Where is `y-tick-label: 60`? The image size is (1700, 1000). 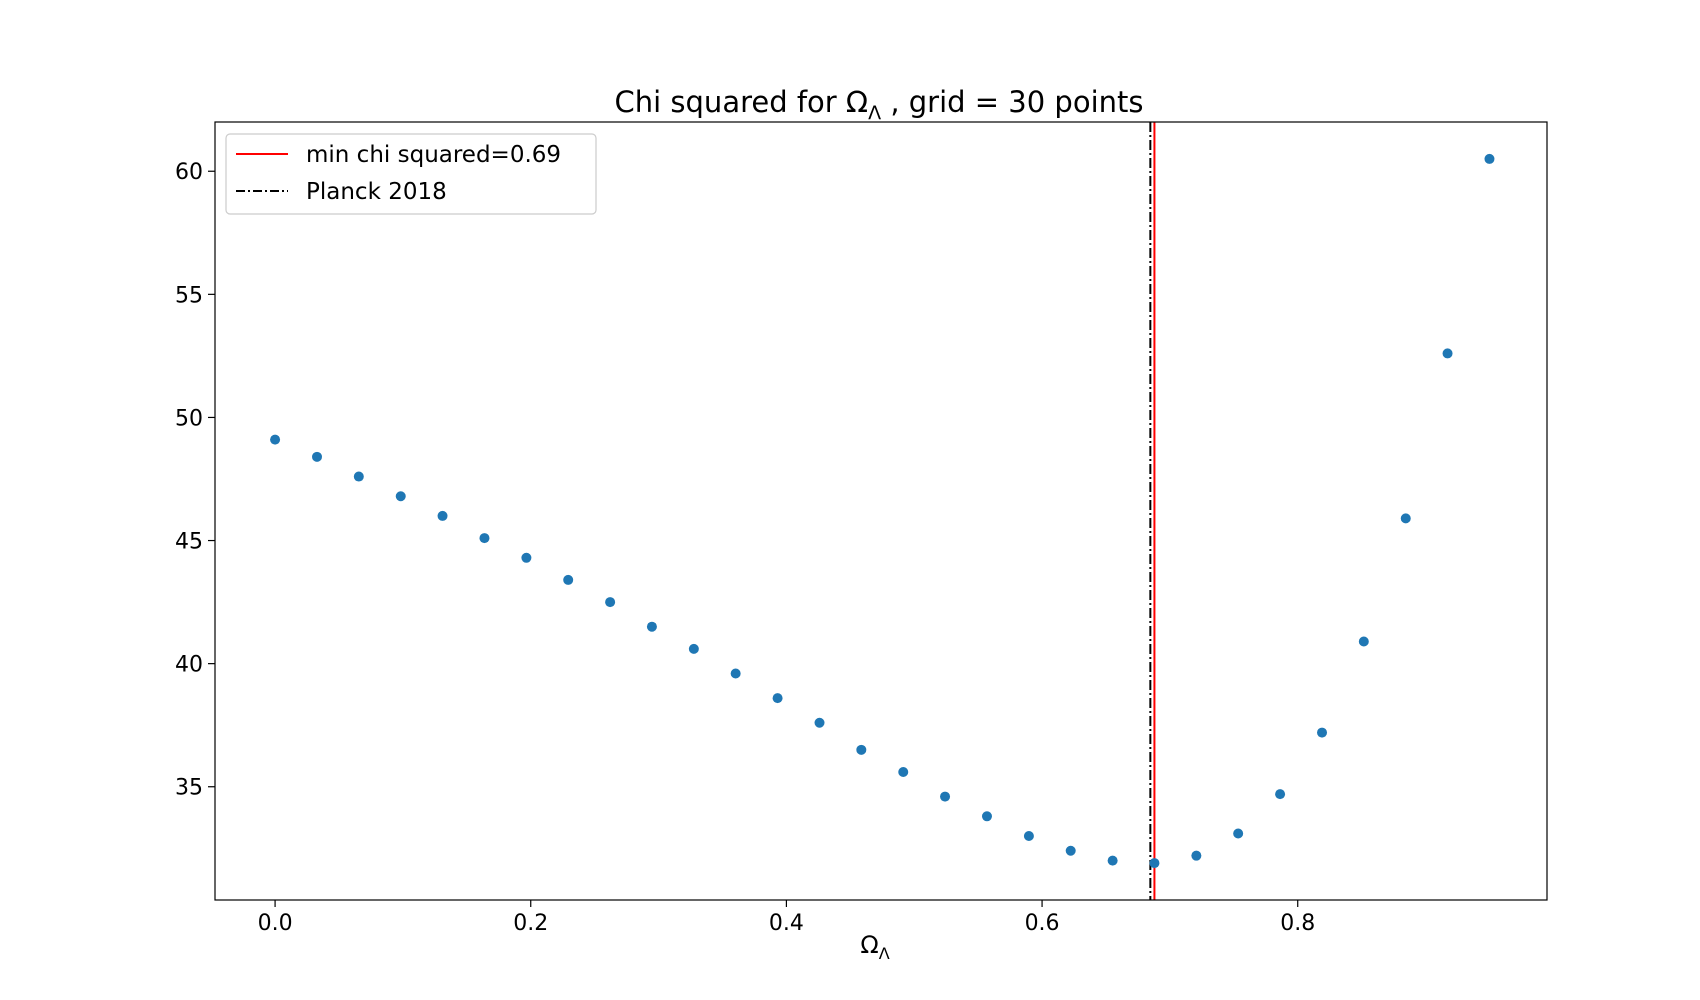 y-tick-label: 60 is located at coordinates (189, 172).